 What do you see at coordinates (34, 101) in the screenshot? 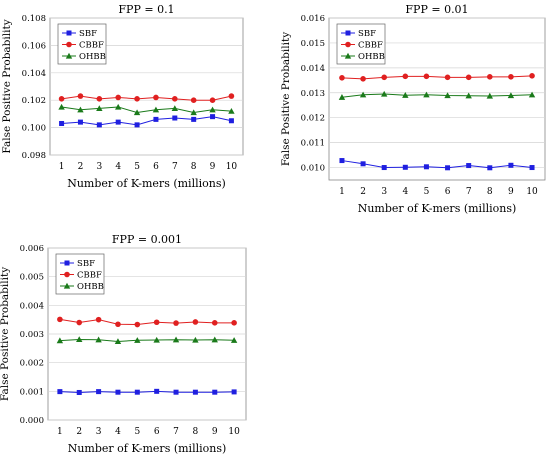
I see `y-tick-label: 0.102` at bounding box center [34, 101].